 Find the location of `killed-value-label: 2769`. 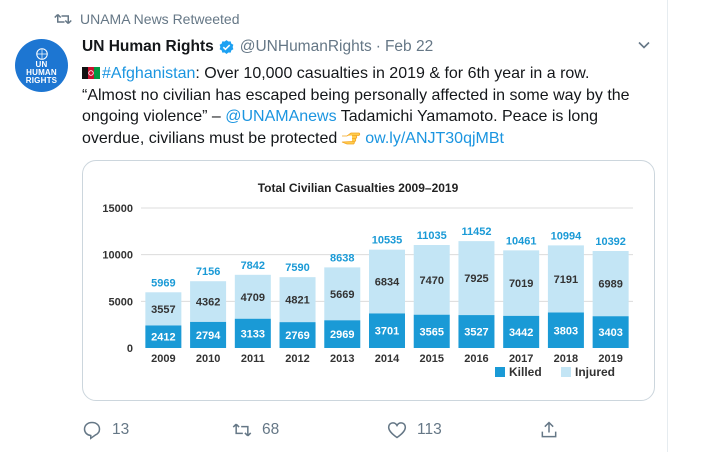

killed-value-label: 2769 is located at coordinates (297, 336).